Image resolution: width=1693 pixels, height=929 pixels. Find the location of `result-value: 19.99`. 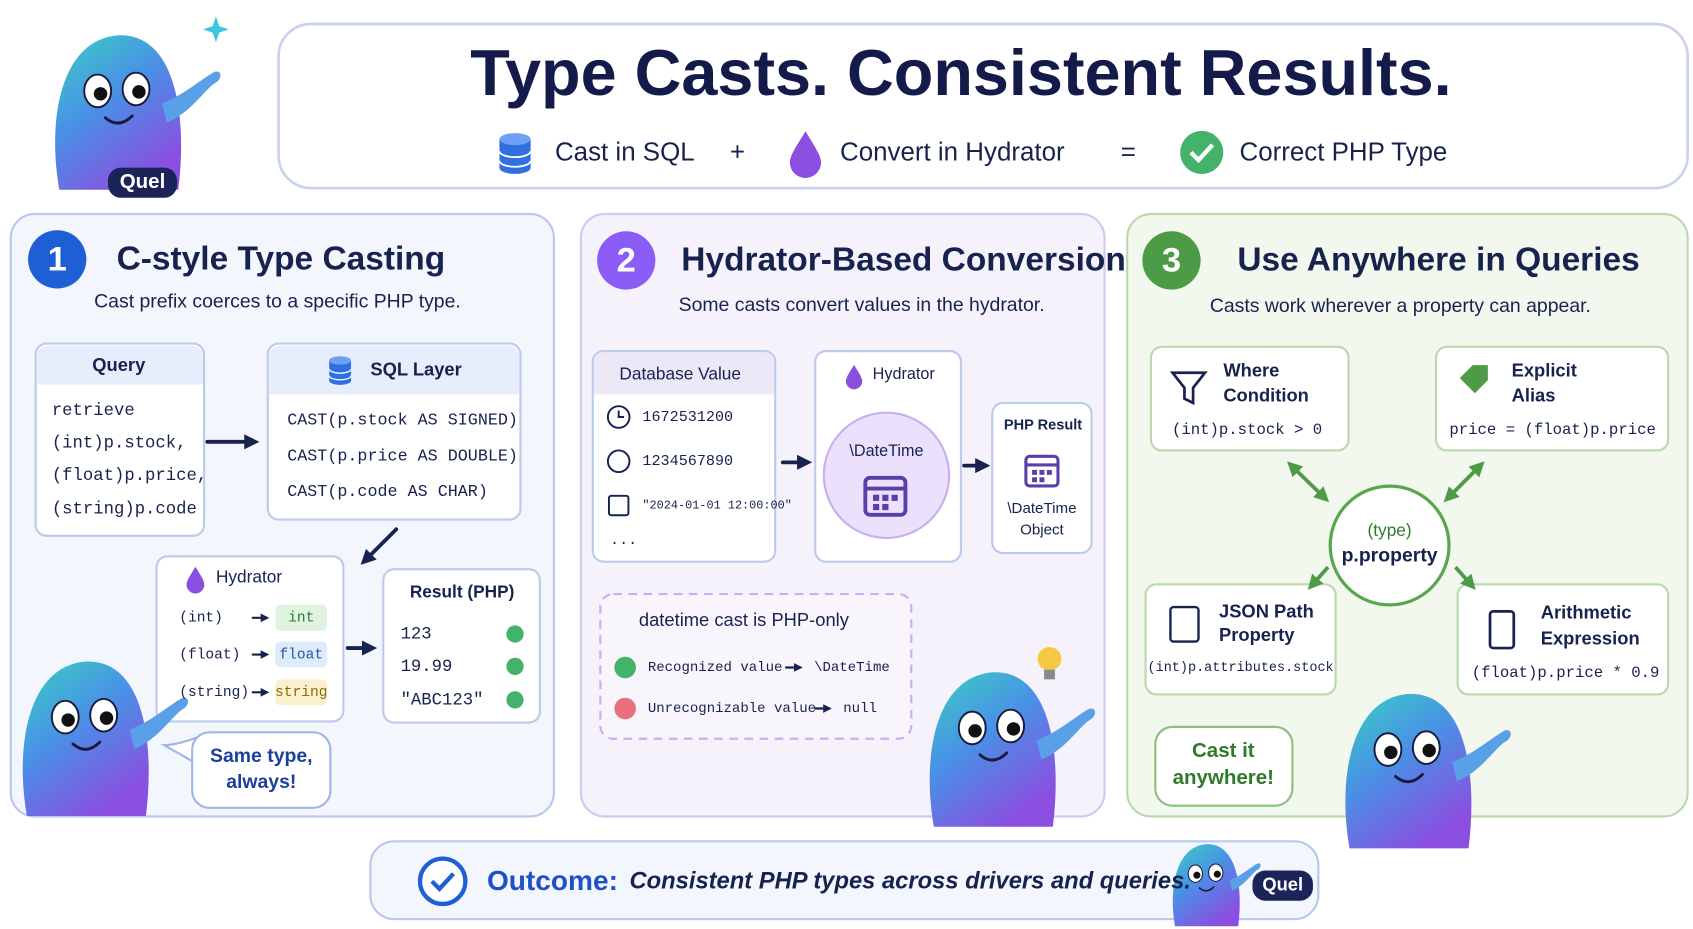

result-value: 19.99 is located at coordinates (427, 667).